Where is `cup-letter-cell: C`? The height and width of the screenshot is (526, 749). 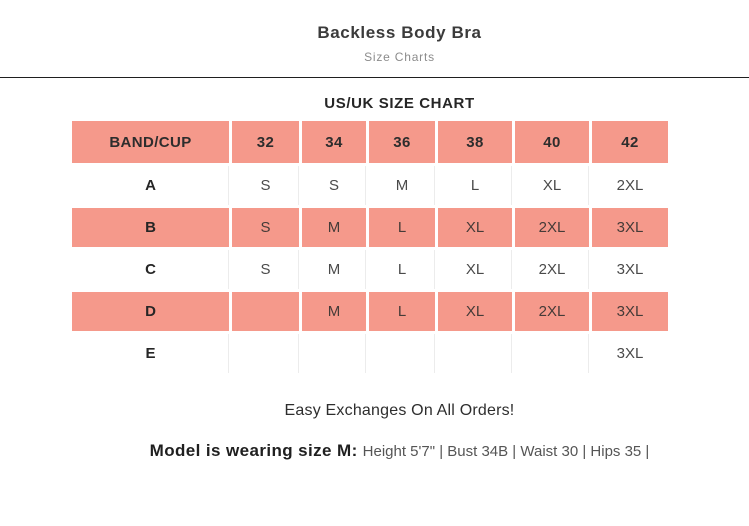 cup-letter-cell: C is located at coordinates (152, 268).